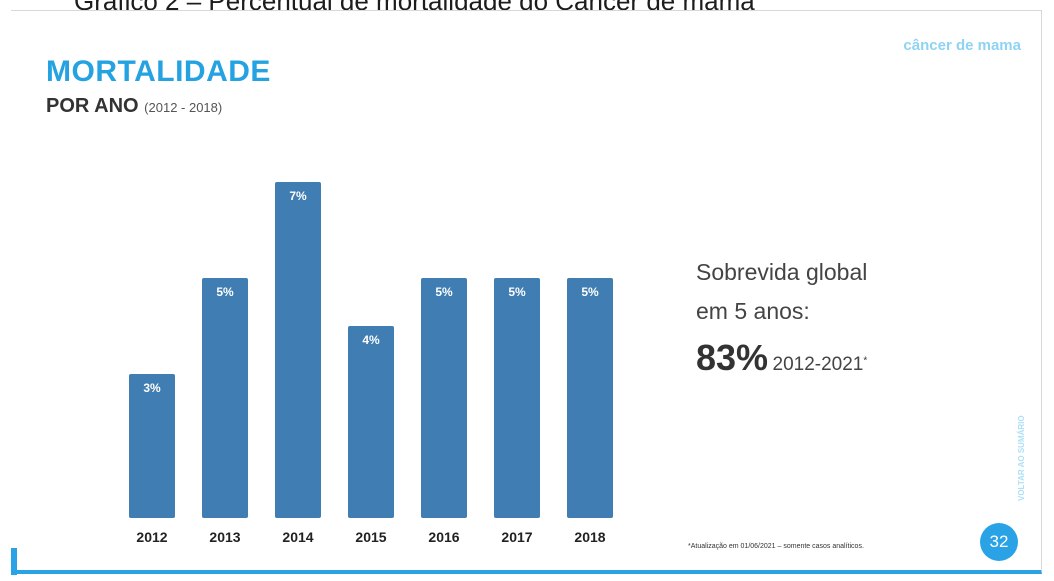 Image resolution: width=1054 pixels, height=581 pixels. I want to click on page-number-badge: 32, so click(999, 542).